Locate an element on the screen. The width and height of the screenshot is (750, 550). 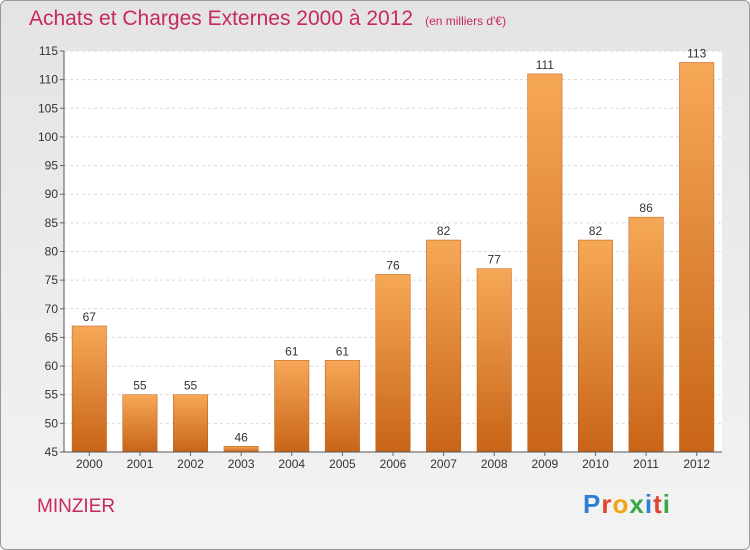
y-tick-label: 80 is located at coordinates (52, 252).